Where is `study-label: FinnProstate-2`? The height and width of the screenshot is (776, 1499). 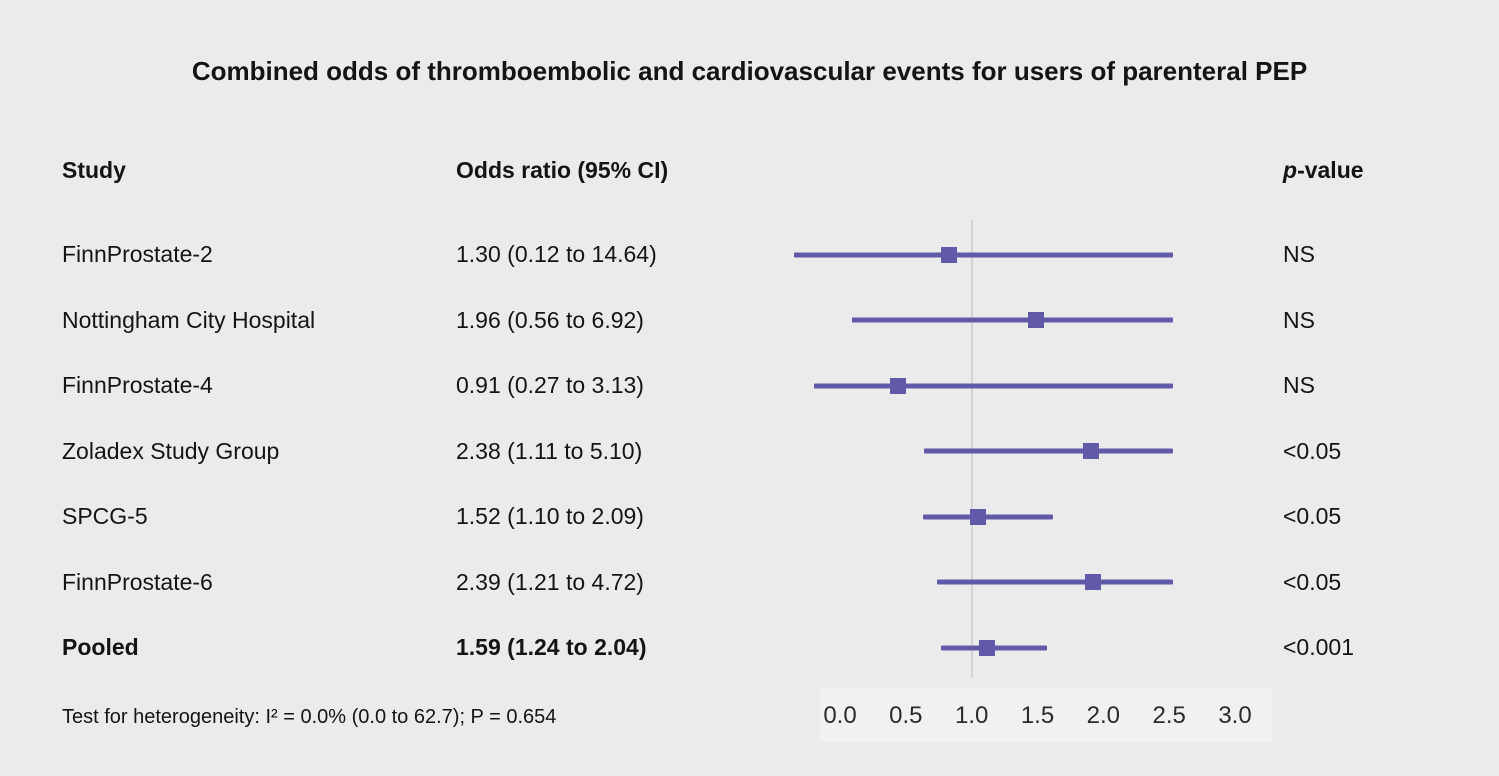 study-label: FinnProstate-2 is located at coordinates (137, 254).